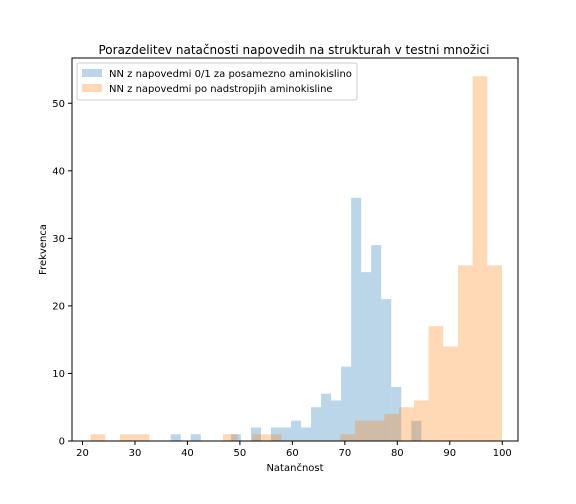 The width and height of the screenshot is (576, 504). I want to click on legend-box, so click(217, 81).